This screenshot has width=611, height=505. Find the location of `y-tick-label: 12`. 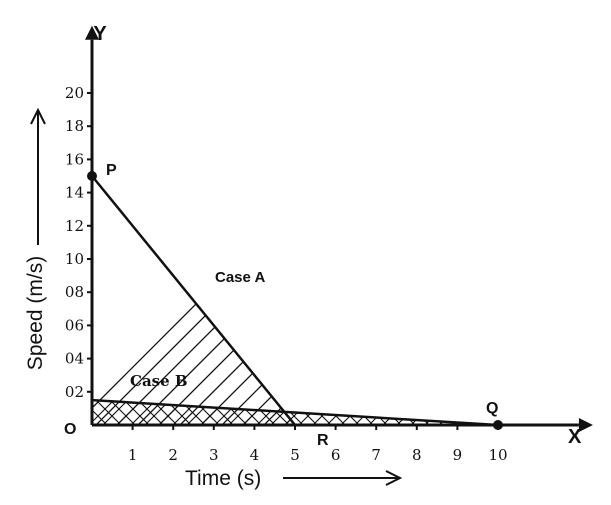

y-tick-label: 12 is located at coordinates (74, 226).